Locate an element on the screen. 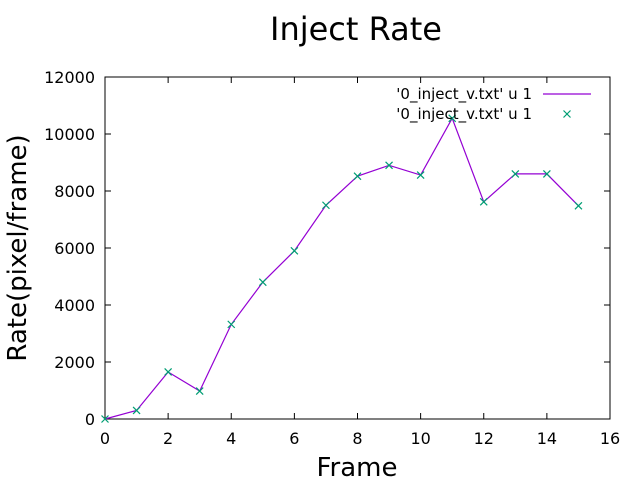 This screenshot has height=480, width=640. x-tick-label: 10 is located at coordinates (420, 438).